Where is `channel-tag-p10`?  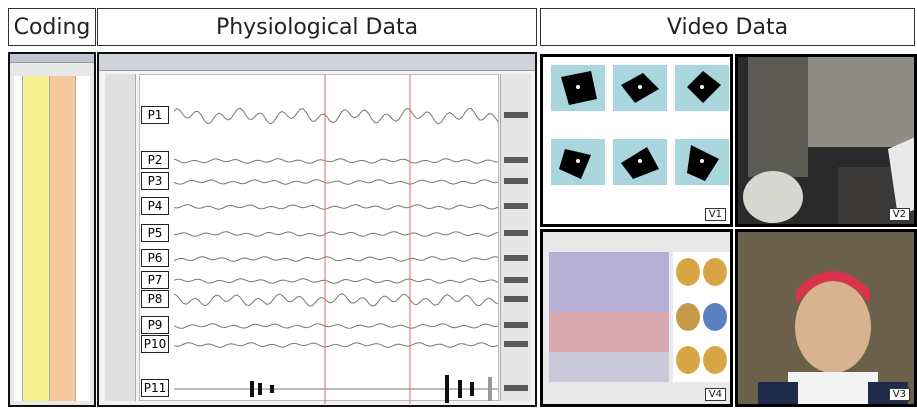
channel-tag-p10 is located at coordinates (516, 344).